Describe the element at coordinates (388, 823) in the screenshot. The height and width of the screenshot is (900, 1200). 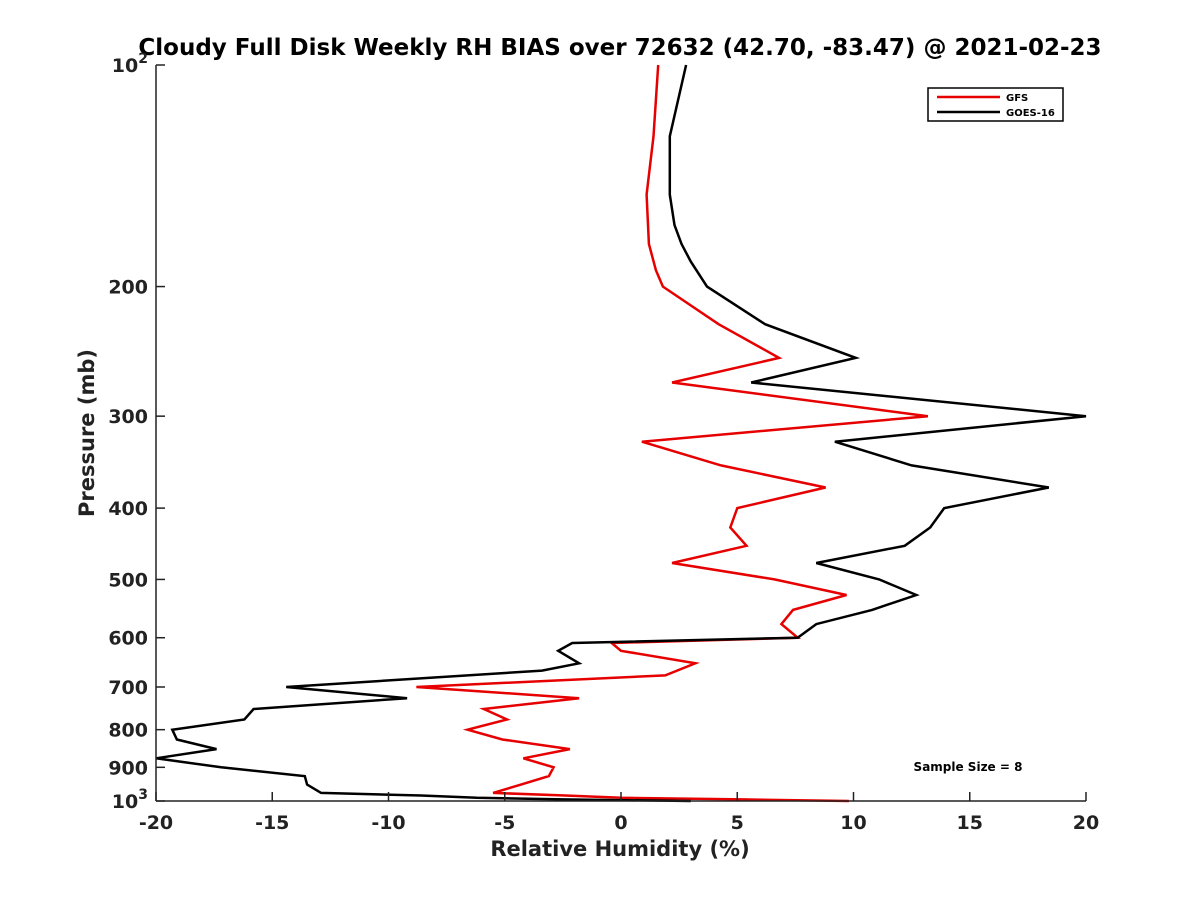
I see `x-tick-label: -10` at that location.